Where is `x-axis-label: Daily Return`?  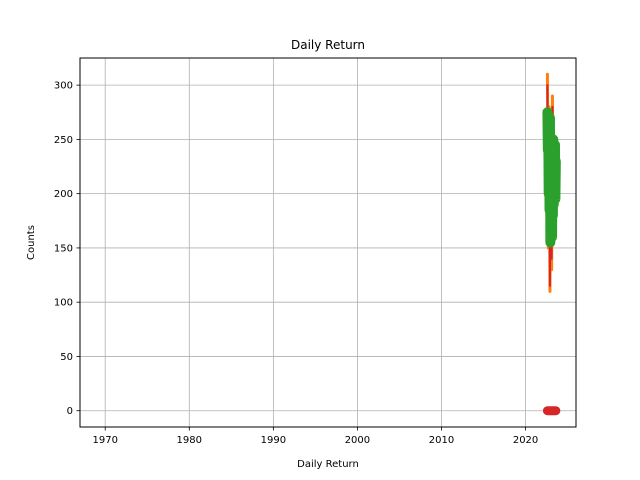
x-axis-label: Daily Return is located at coordinates (328, 464).